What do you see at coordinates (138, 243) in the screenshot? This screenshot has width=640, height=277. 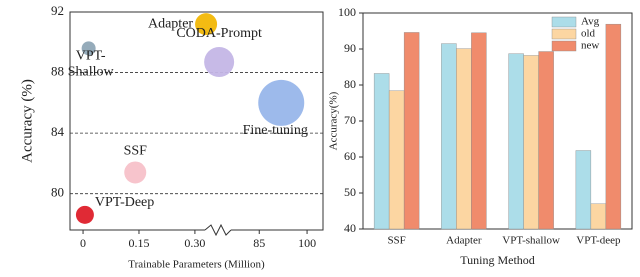 I see `x-tick-label: 0.15` at bounding box center [138, 243].